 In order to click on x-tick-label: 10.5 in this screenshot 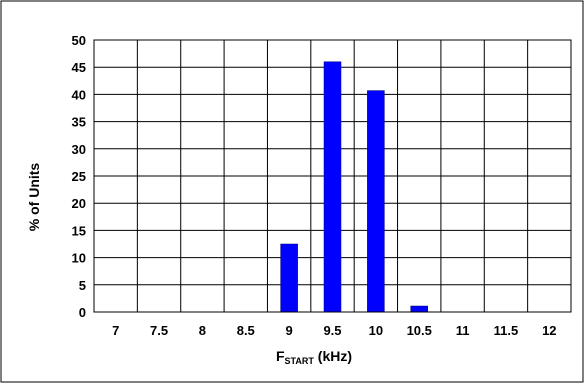, I will do `click(419, 330)`.